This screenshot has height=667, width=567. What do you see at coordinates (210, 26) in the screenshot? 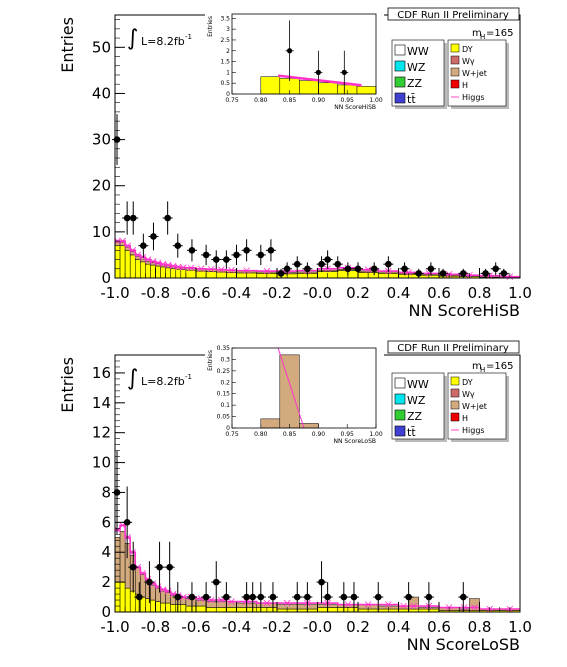
I see `inset-y-axis-label: Entries` at bounding box center [210, 26].